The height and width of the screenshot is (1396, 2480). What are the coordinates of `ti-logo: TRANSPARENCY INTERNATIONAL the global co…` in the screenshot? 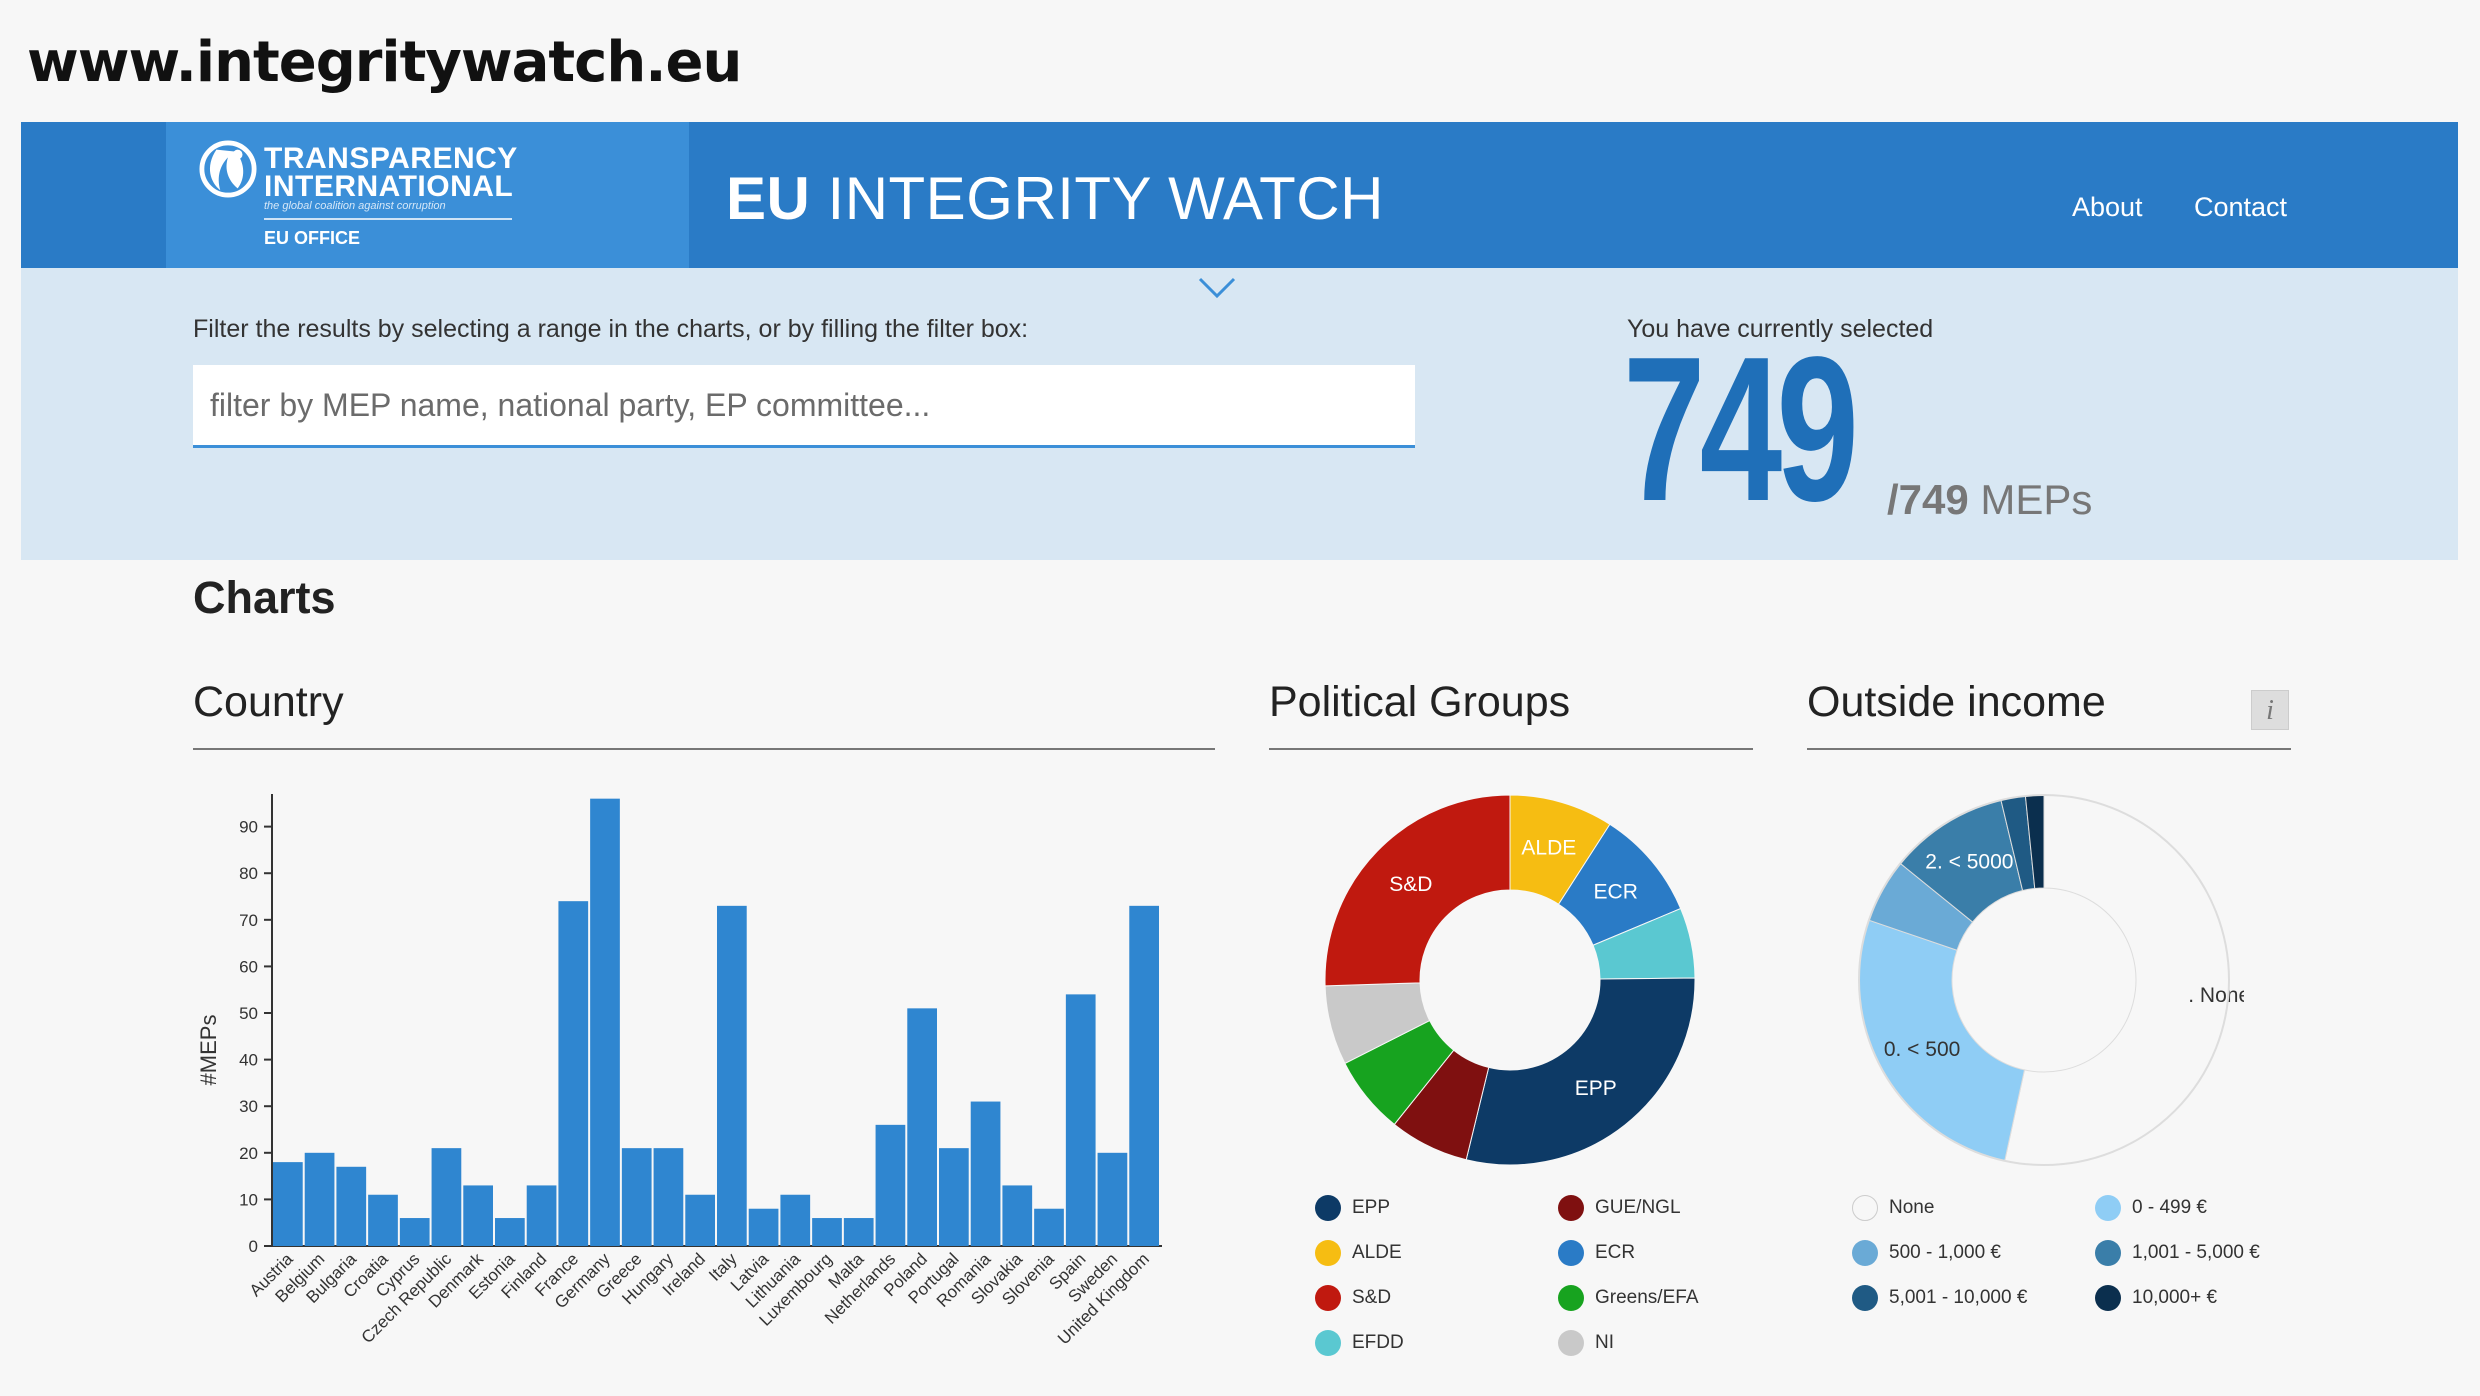 It's located at (427, 195).